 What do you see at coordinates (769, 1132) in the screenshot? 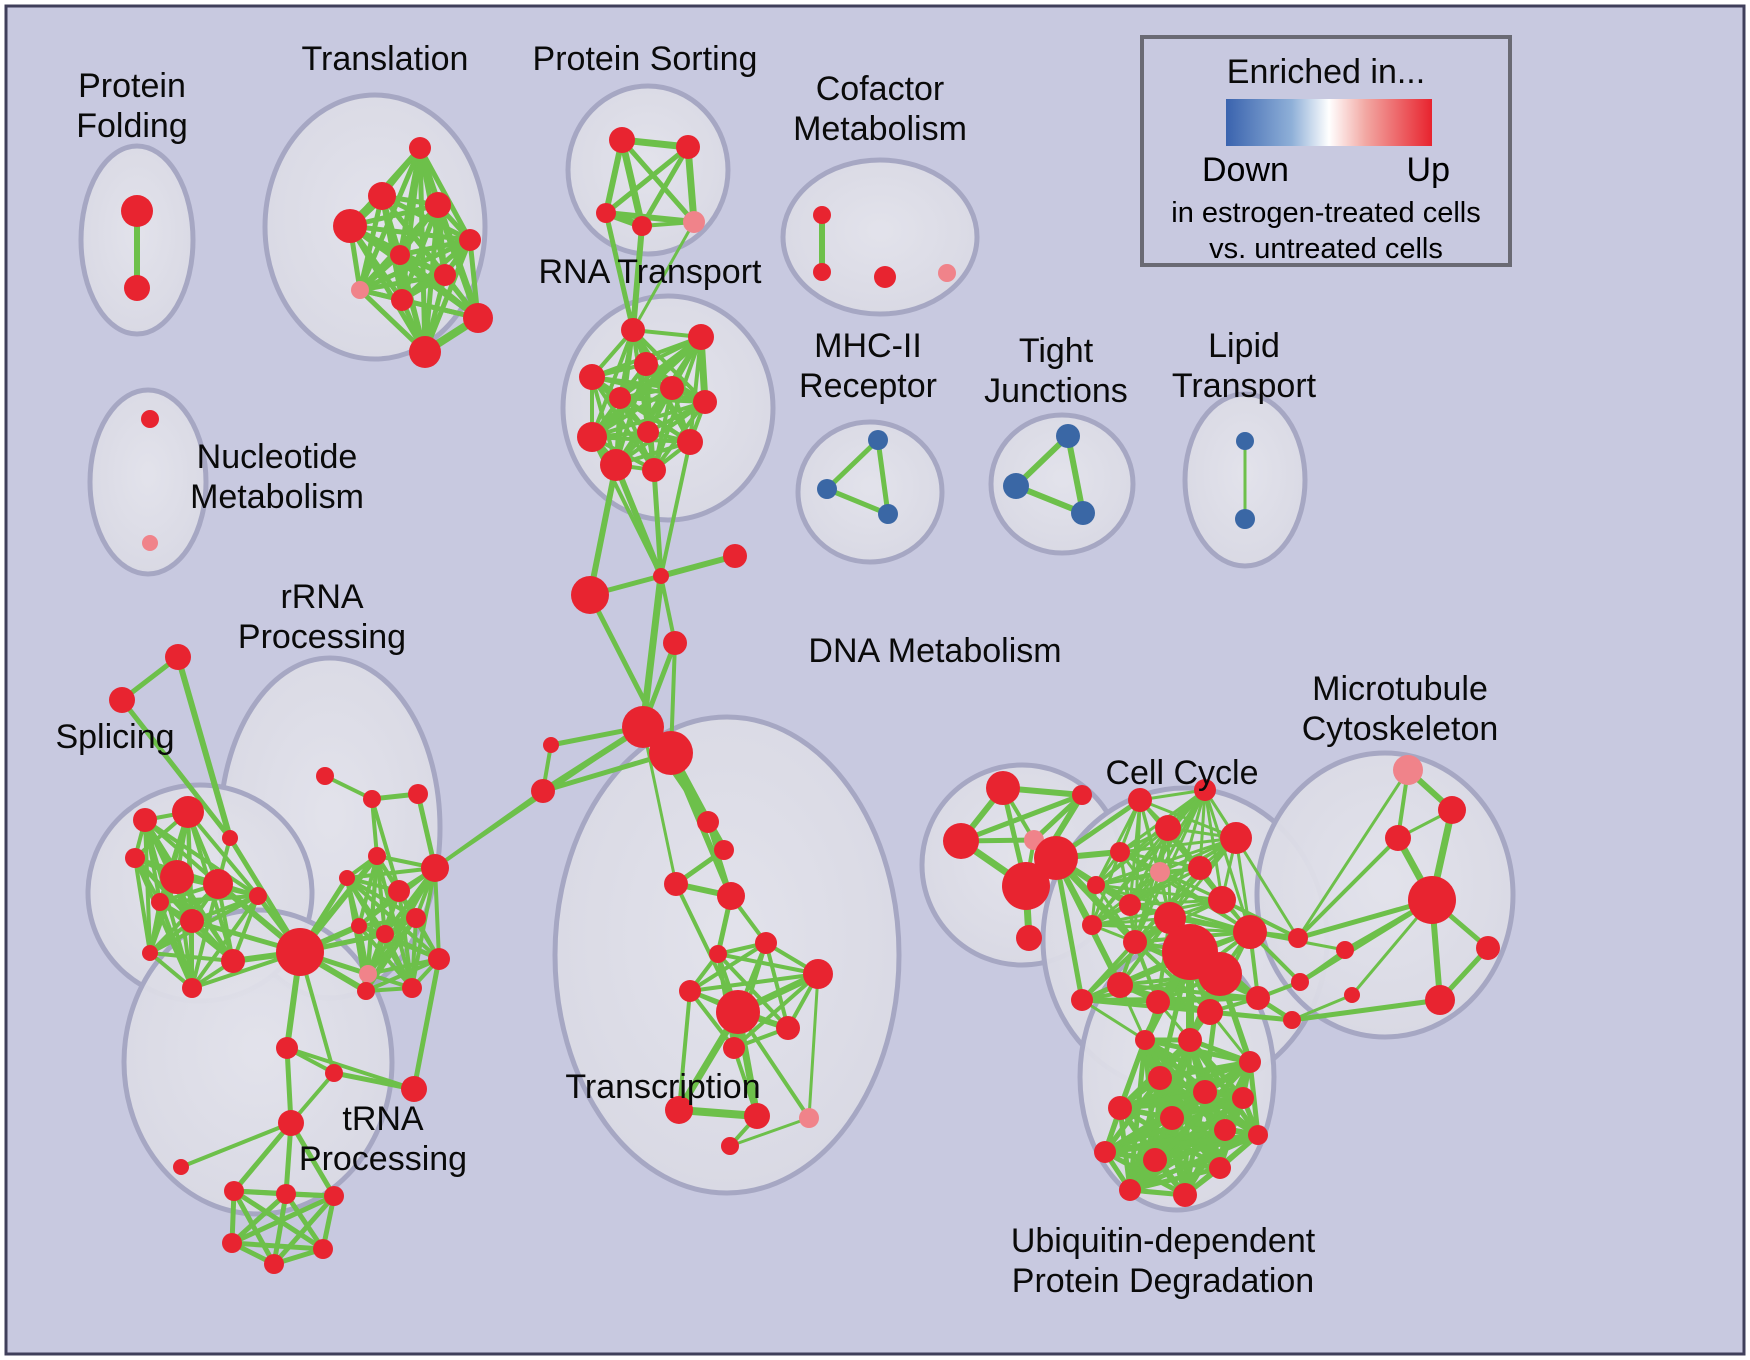
I see `edge-tx13-tx14` at bounding box center [769, 1132].